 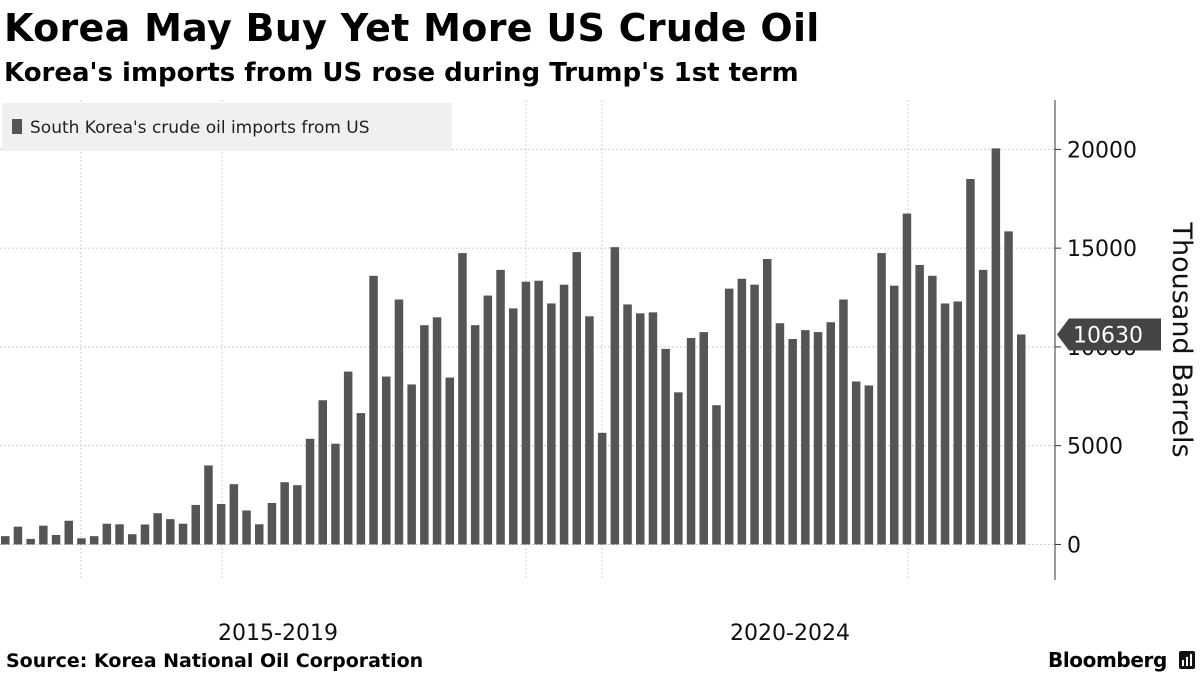 I want to click on source-note: Source: Korea National Oil Corporation, so click(x=215, y=661).